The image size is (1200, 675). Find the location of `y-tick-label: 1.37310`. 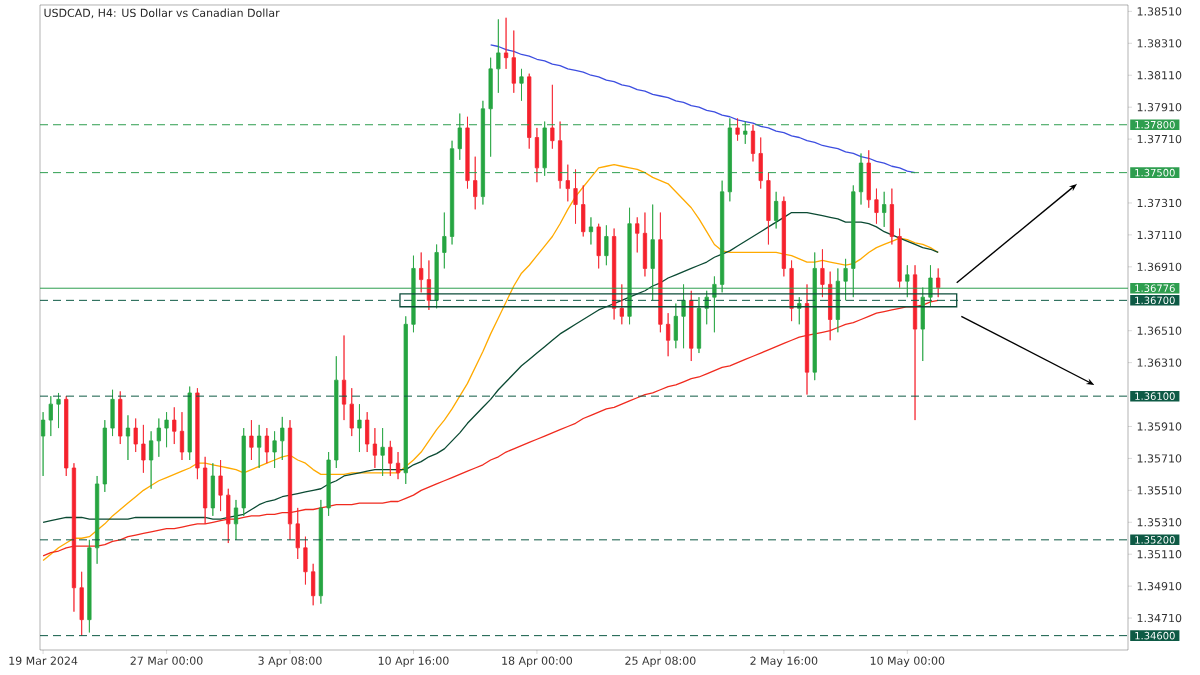

y-tick-label: 1.37310 is located at coordinates (1159, 203).